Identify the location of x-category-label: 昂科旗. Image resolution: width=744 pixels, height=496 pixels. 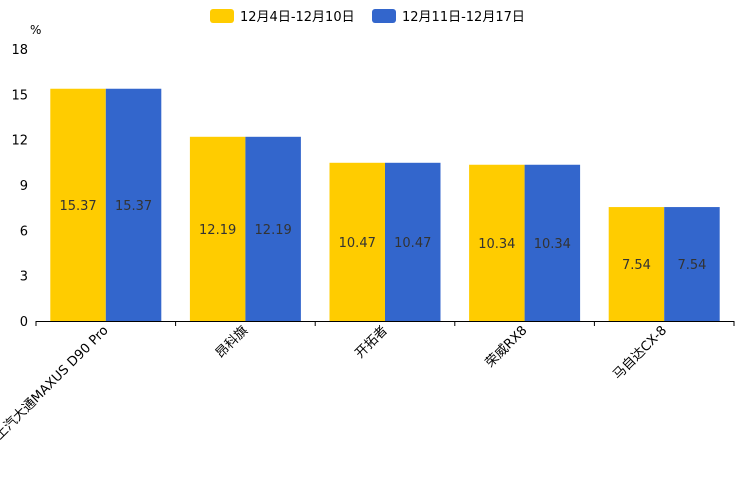
(231, 342).